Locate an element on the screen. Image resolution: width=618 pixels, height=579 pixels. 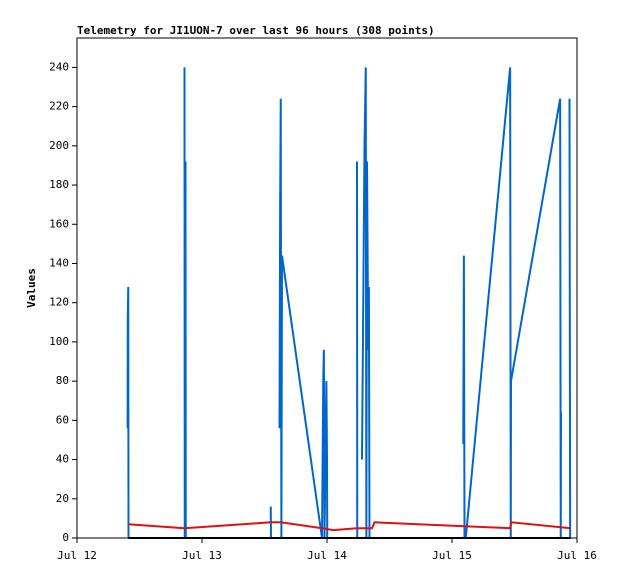
y-tick-label: 220 is located at coordinates (59, 106).